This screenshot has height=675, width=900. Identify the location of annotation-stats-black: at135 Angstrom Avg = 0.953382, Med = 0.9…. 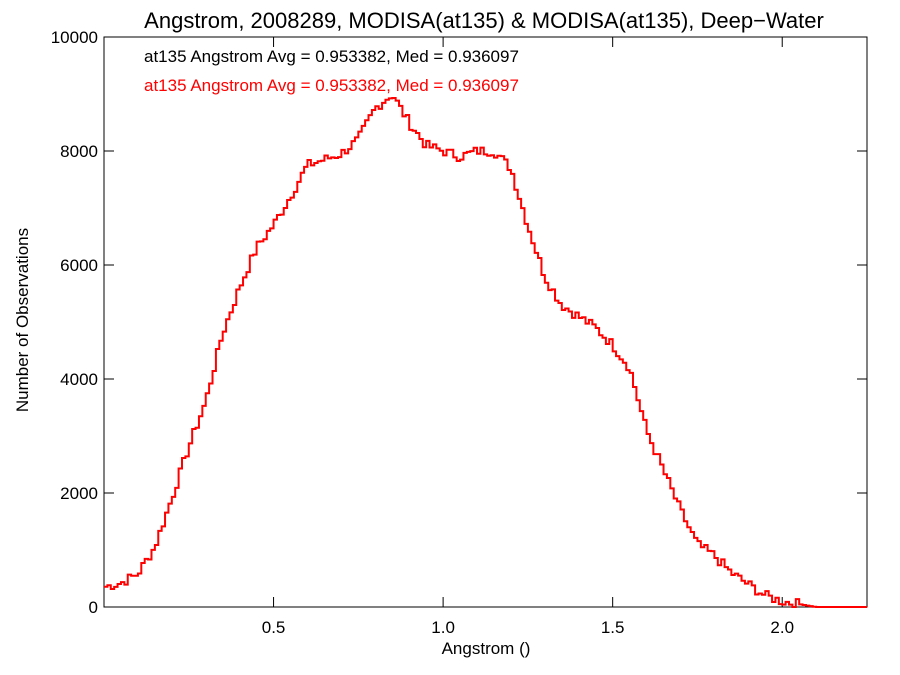
(331, 56).